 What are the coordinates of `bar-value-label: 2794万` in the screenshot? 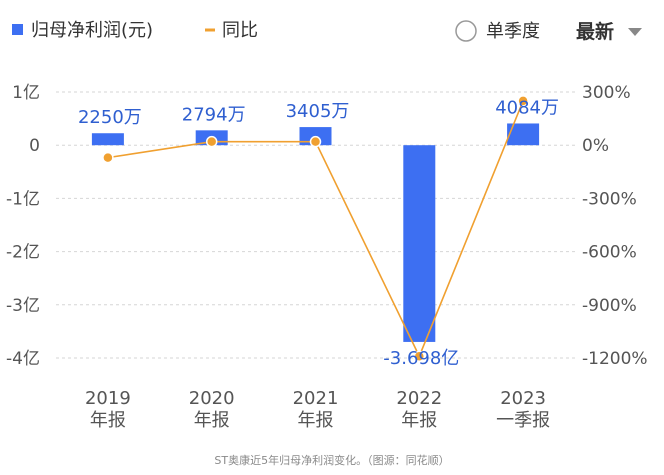 It's located at (214, 114).